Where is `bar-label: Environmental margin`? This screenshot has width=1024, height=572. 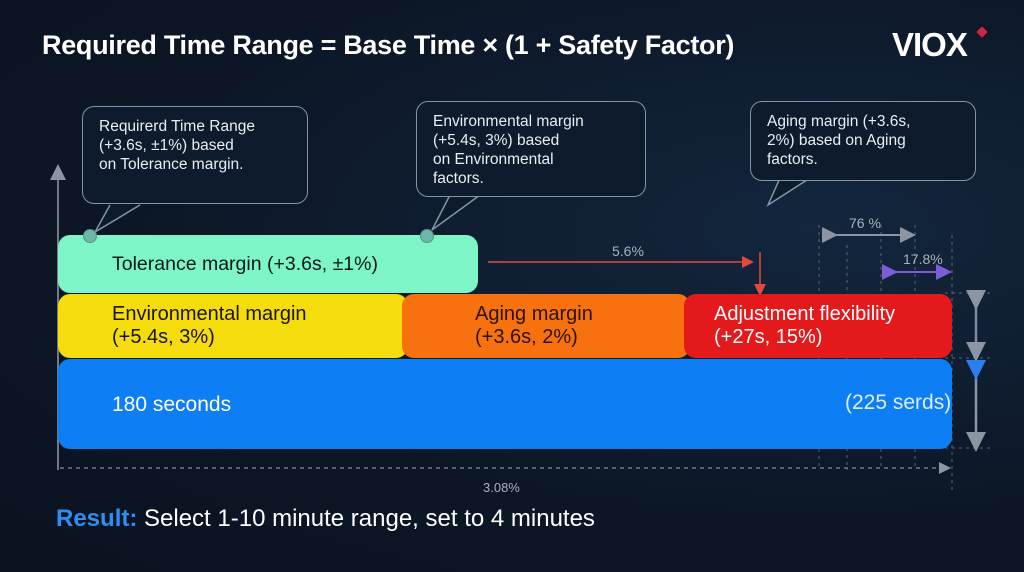
bar-label: Environmental margin is located at coordinates (209, 314).